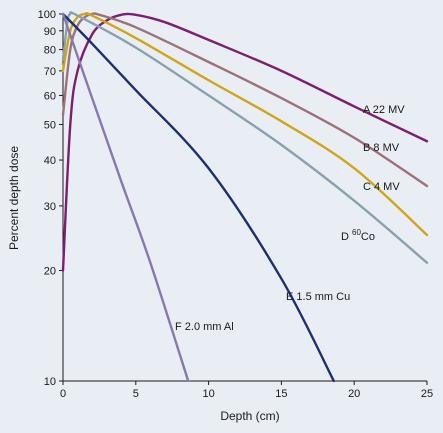 The image size is (443, 433). Describe the element at coordinates (50, 51) in the screenshot. I see `y-tick-label: 80` at that location.